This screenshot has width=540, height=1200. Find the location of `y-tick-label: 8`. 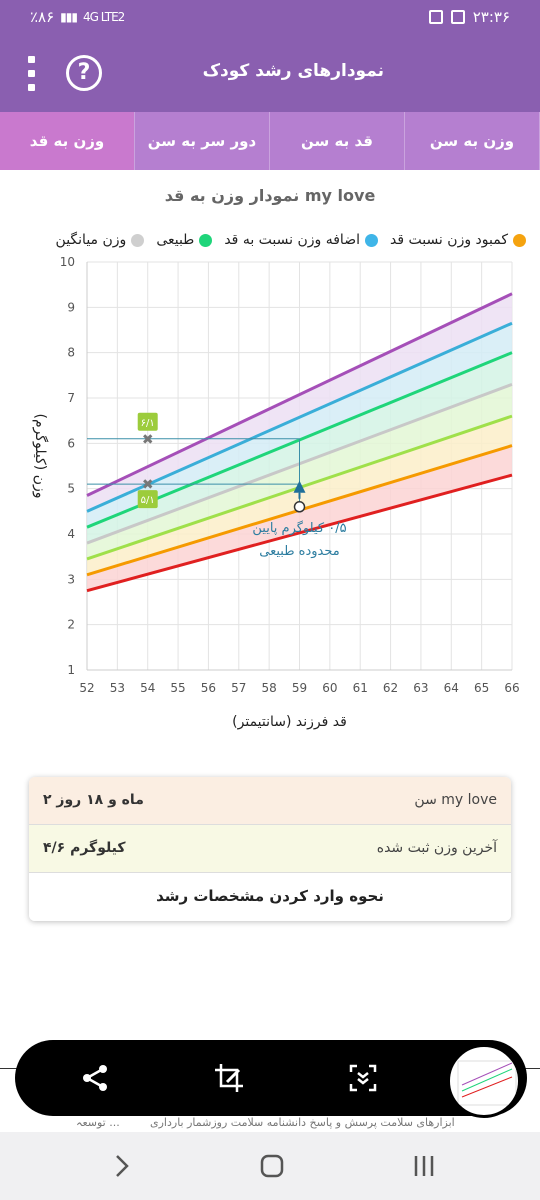

y-tick-label: 8 is located at coordinates (71, 353).